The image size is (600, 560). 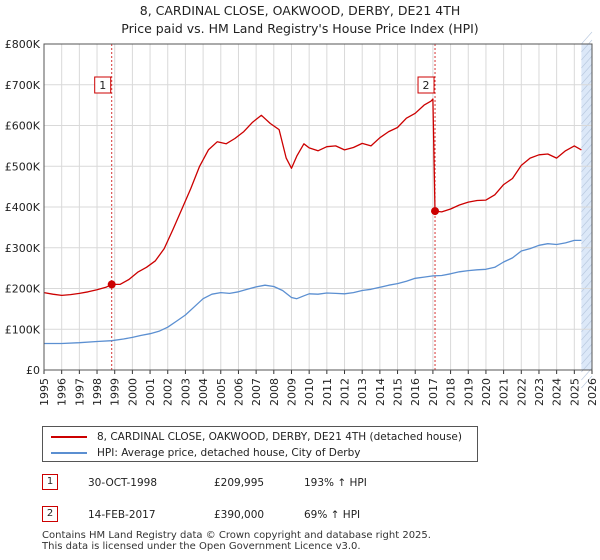 I want to click on y-tick-label: £200K, so click(x=23, y=289).